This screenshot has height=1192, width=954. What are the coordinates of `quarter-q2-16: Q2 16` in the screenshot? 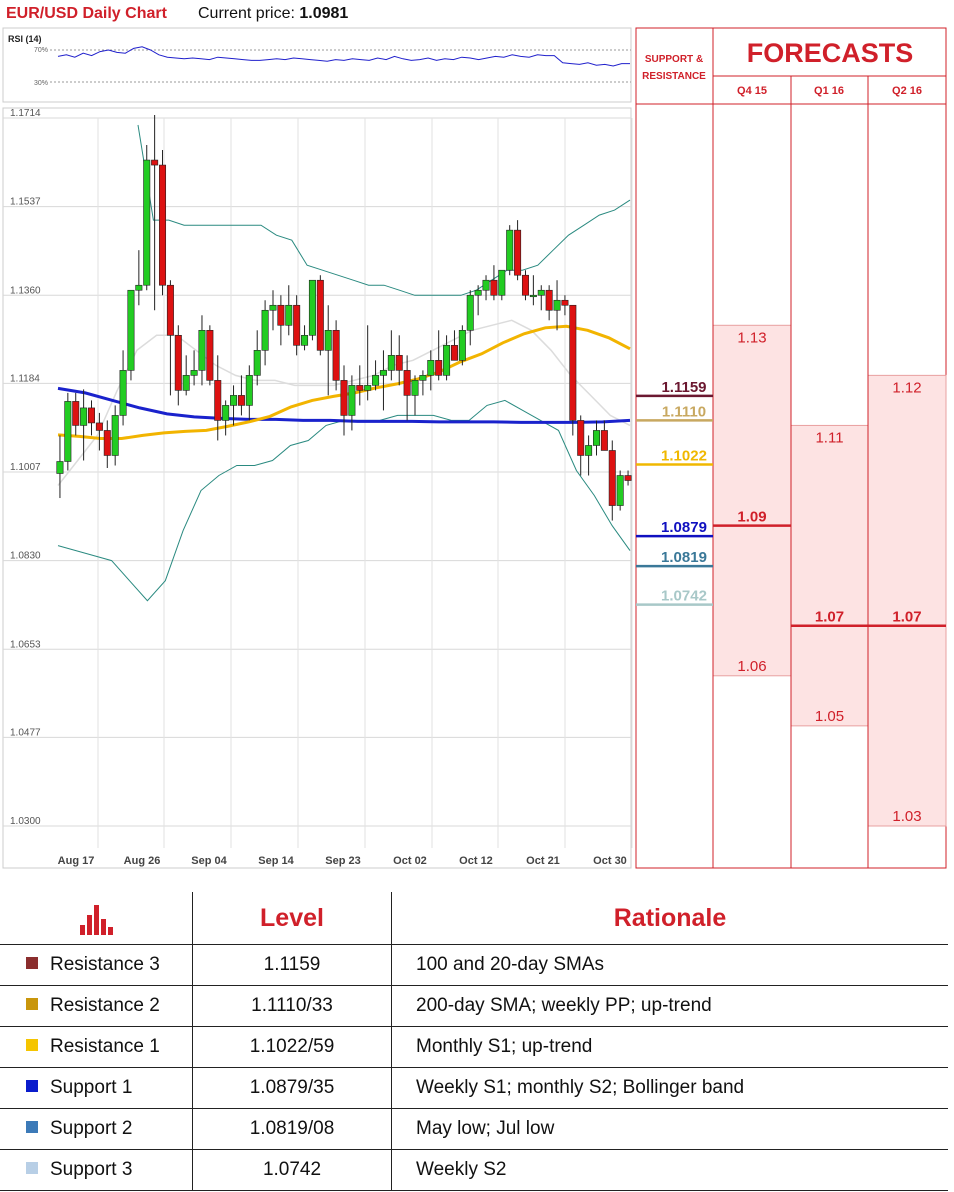 It's located at (907, 91).